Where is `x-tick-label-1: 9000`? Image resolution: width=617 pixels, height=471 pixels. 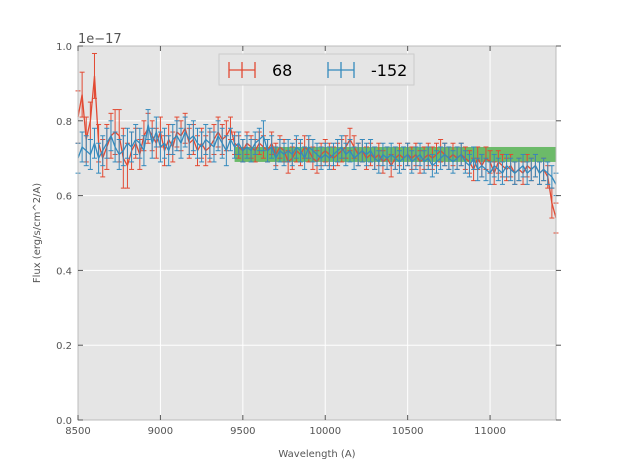 x-tick-label-1: 9000 is located at coordinates (160, 431).